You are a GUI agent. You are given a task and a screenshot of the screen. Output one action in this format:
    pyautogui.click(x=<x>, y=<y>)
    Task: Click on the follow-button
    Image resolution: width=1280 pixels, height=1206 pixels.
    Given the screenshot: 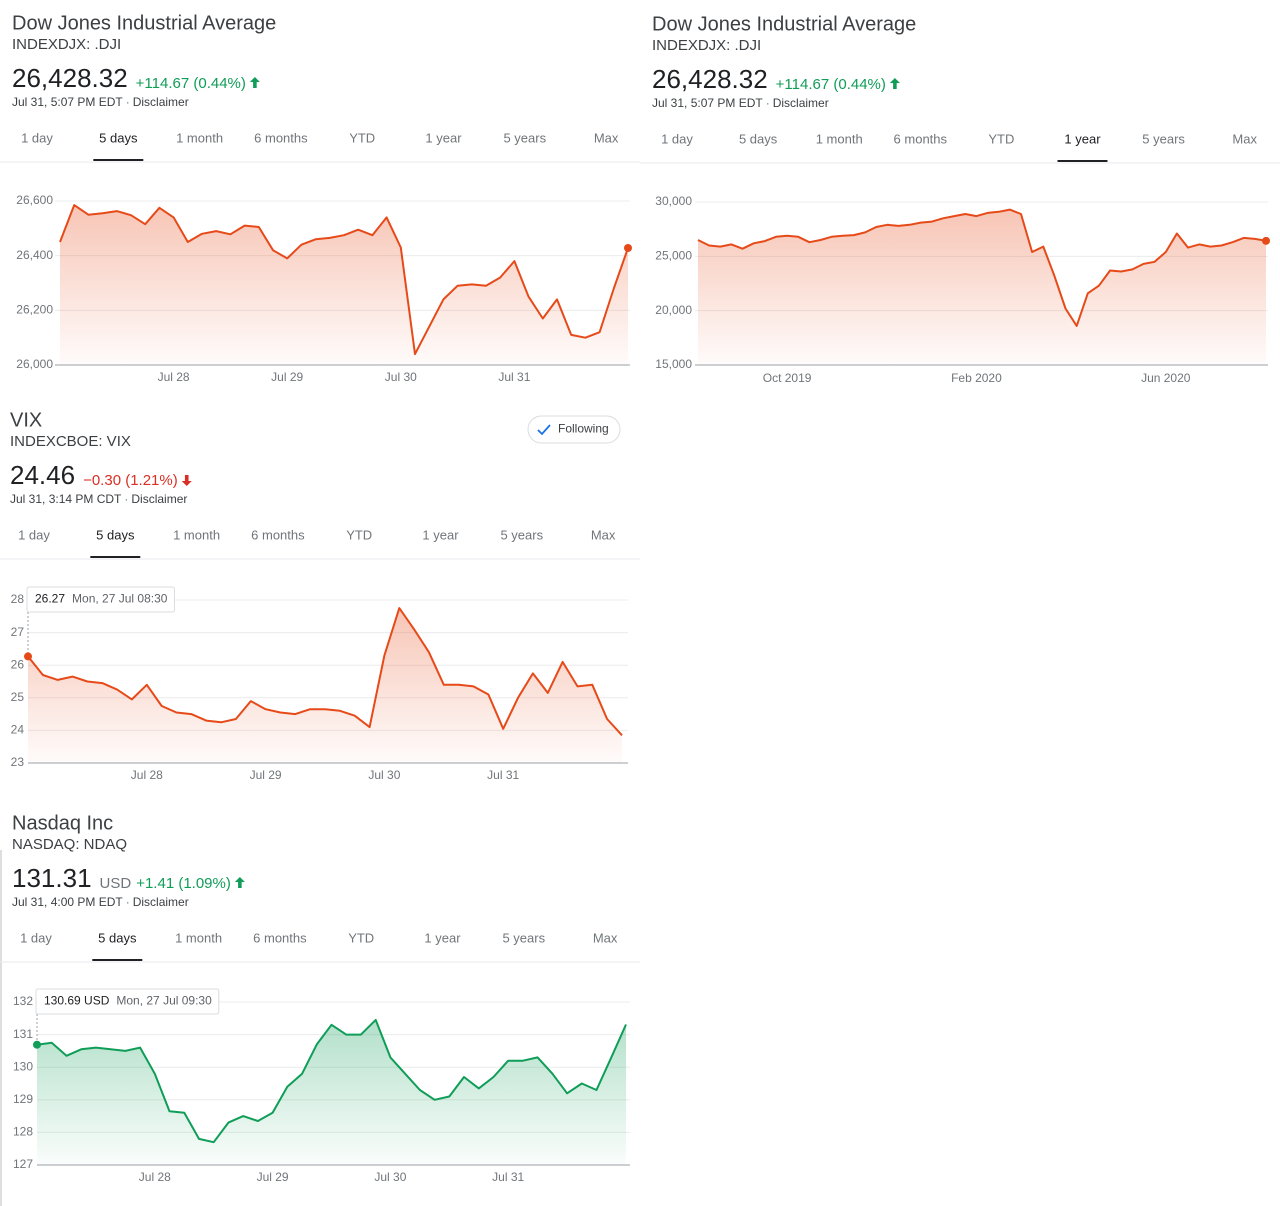 What is the action you would take?
    pyautogui.click(x=574, y=429)
    